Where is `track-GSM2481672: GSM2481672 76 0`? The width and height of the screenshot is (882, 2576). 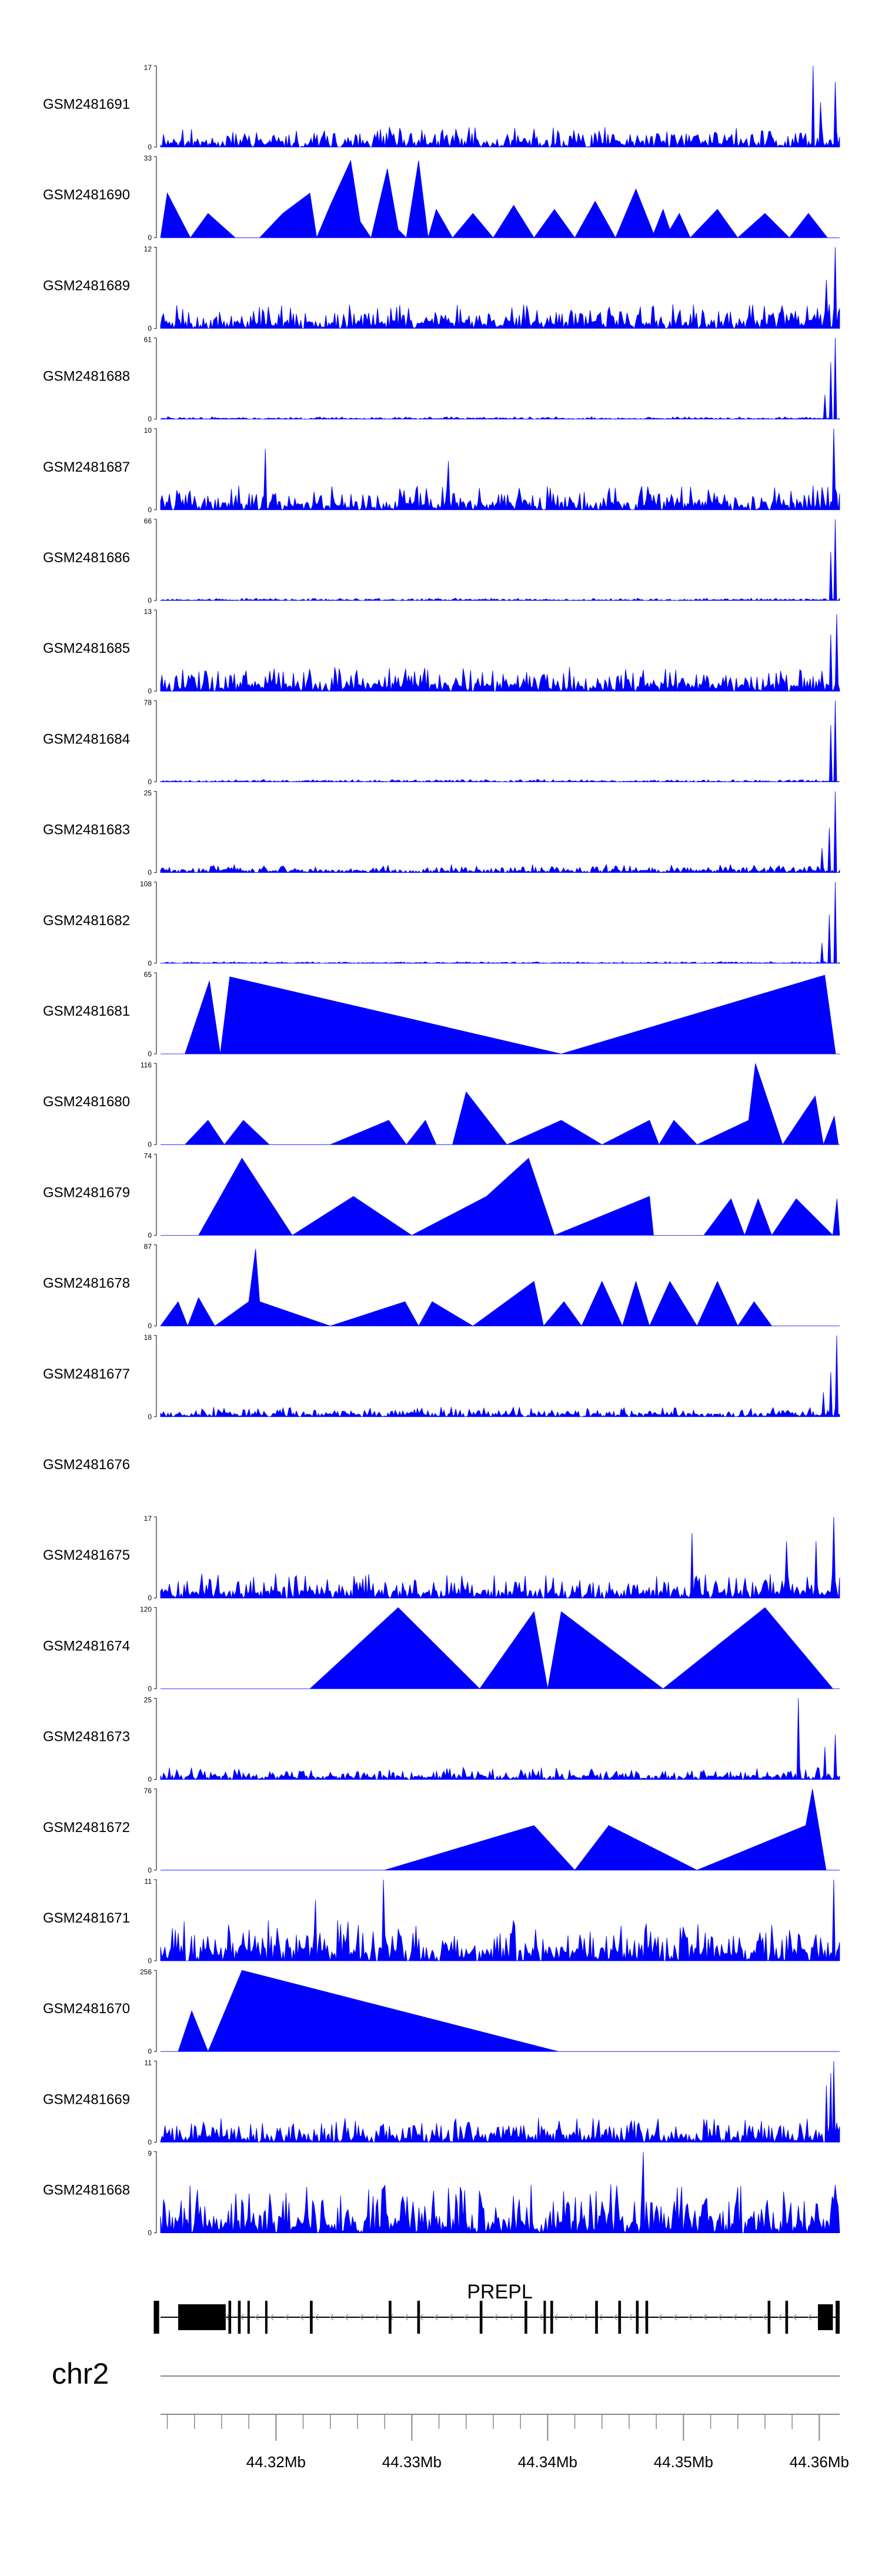
track-GSM2481672: GSM2481672 76 0 is located at coordinates (441, 1830).